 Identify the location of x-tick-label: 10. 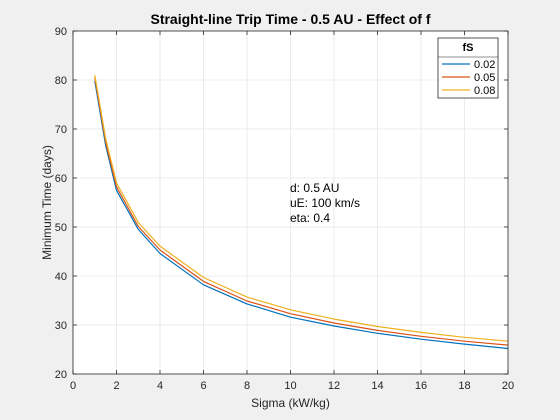
(290, 386).